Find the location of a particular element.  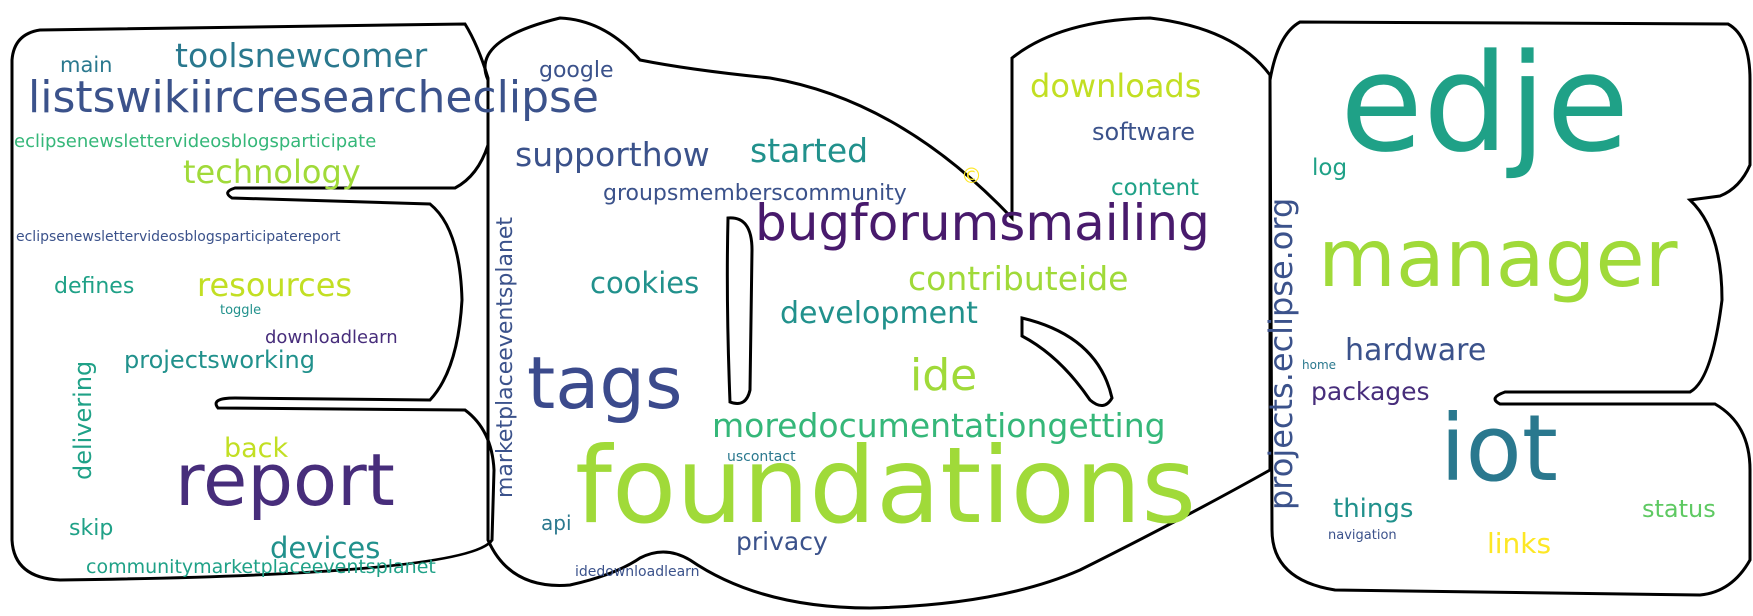

word-47: toggle is located at coordinates (240, 310).